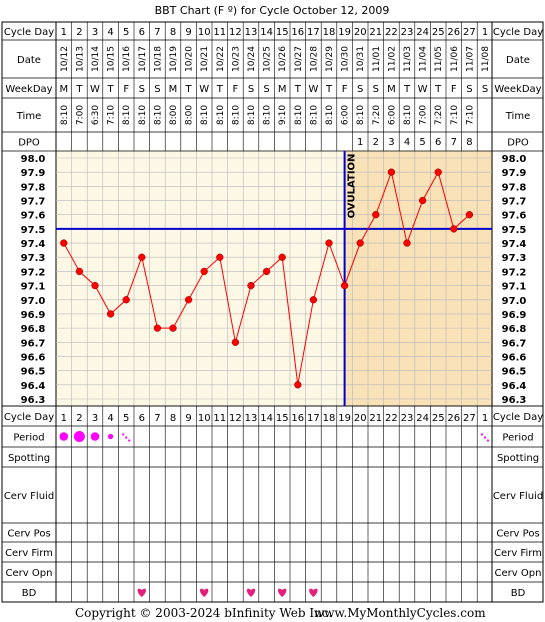 This screenshot has width=545, height=622. I want to click on y-tick-label-right: 97.9, so click(514, 173).